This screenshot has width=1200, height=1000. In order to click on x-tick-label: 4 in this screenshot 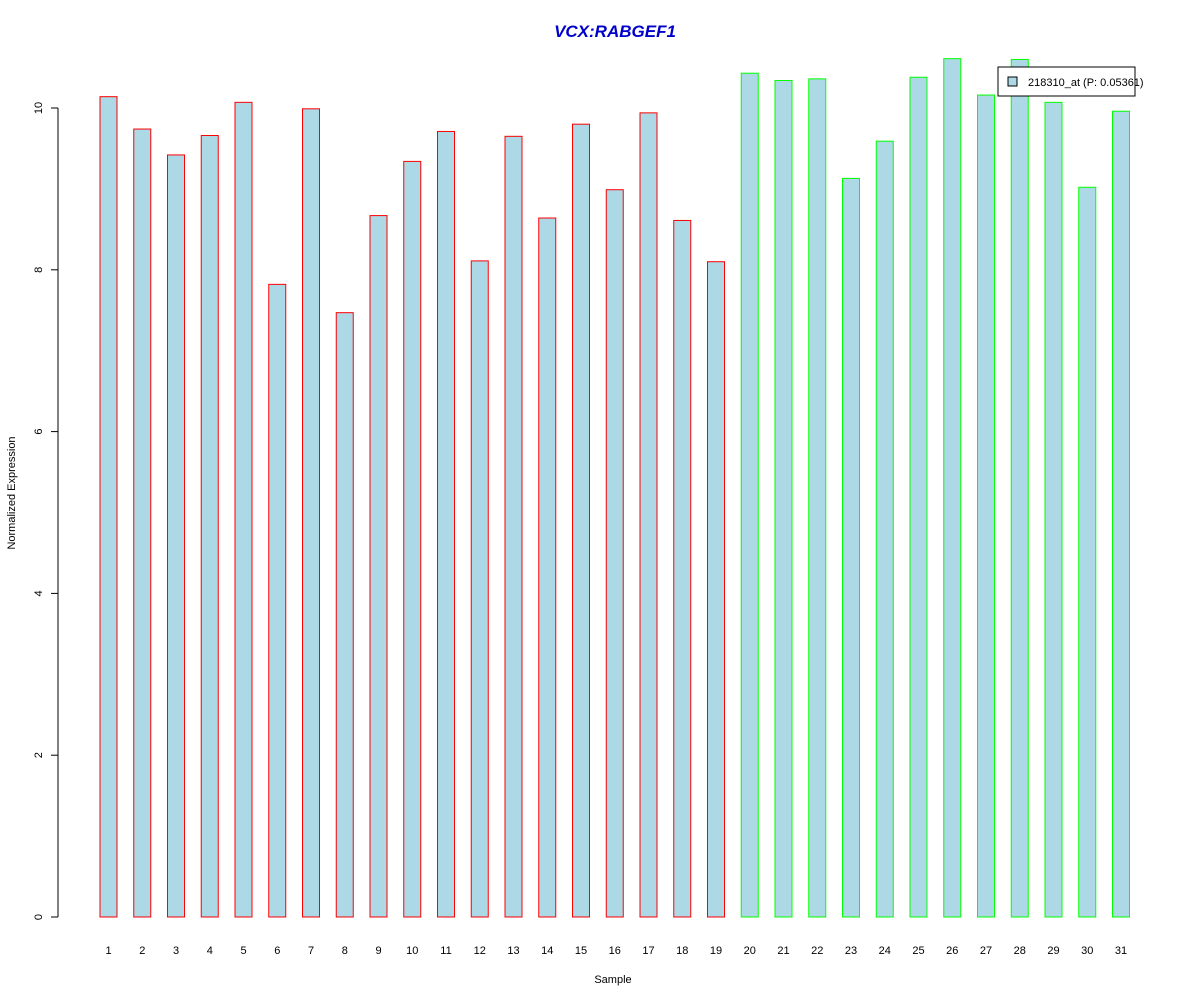, I will do `click(210, 951)`.